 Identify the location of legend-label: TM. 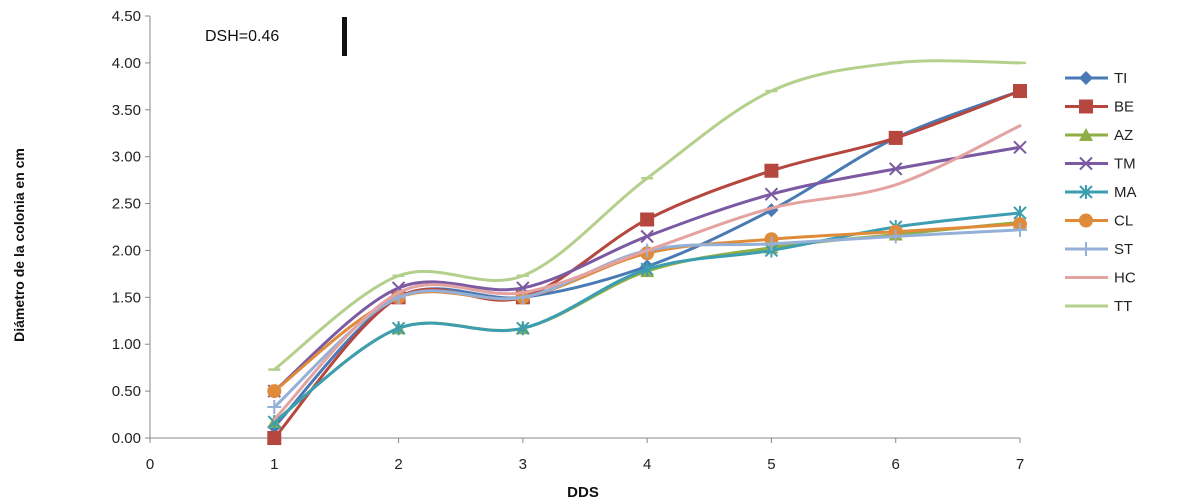
(1125, 164).